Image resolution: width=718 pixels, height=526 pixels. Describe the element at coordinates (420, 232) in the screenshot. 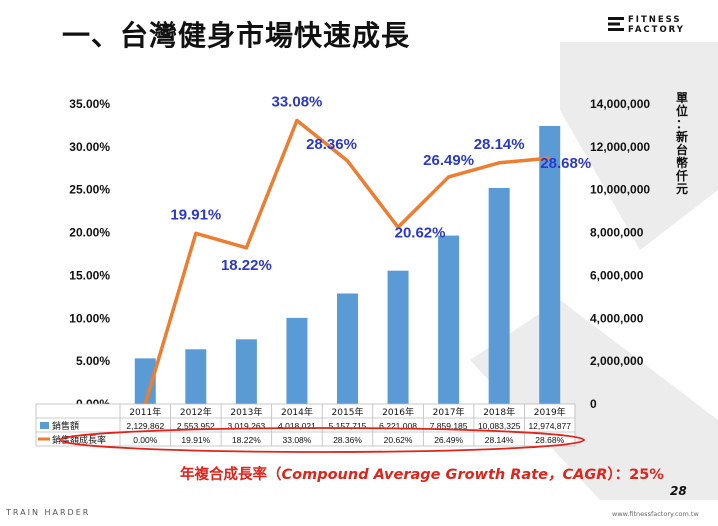

I see `data-label-growth: 20.62%` at that location.